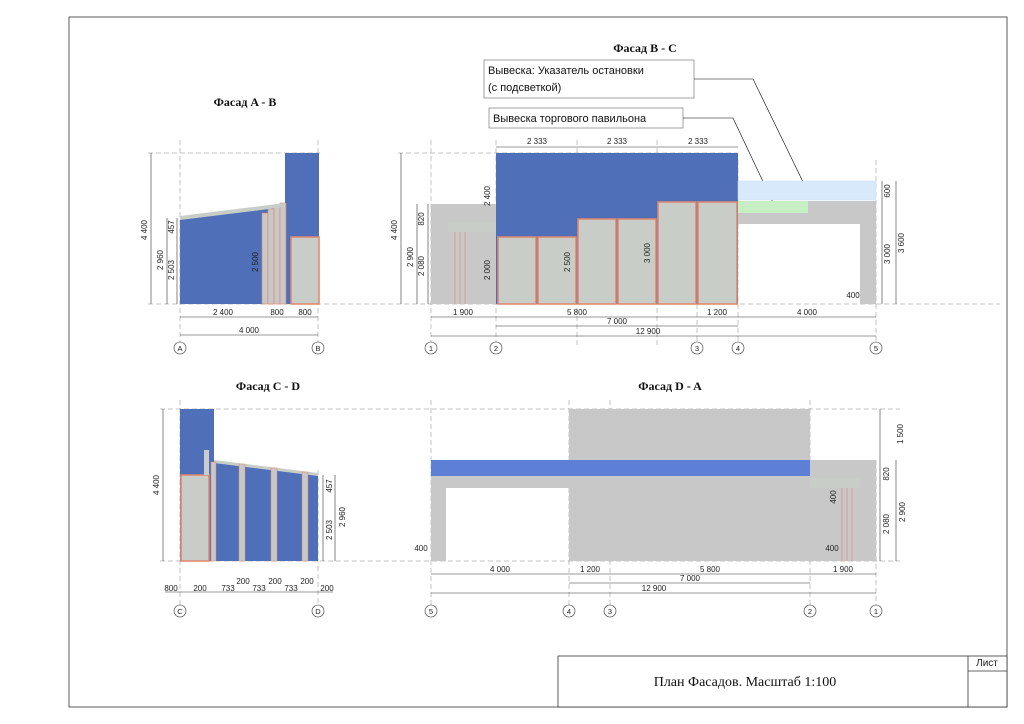 This screenshot has height=724, width=1024. I want to click on facade-da-axis-5: 5, so click(431, 611).